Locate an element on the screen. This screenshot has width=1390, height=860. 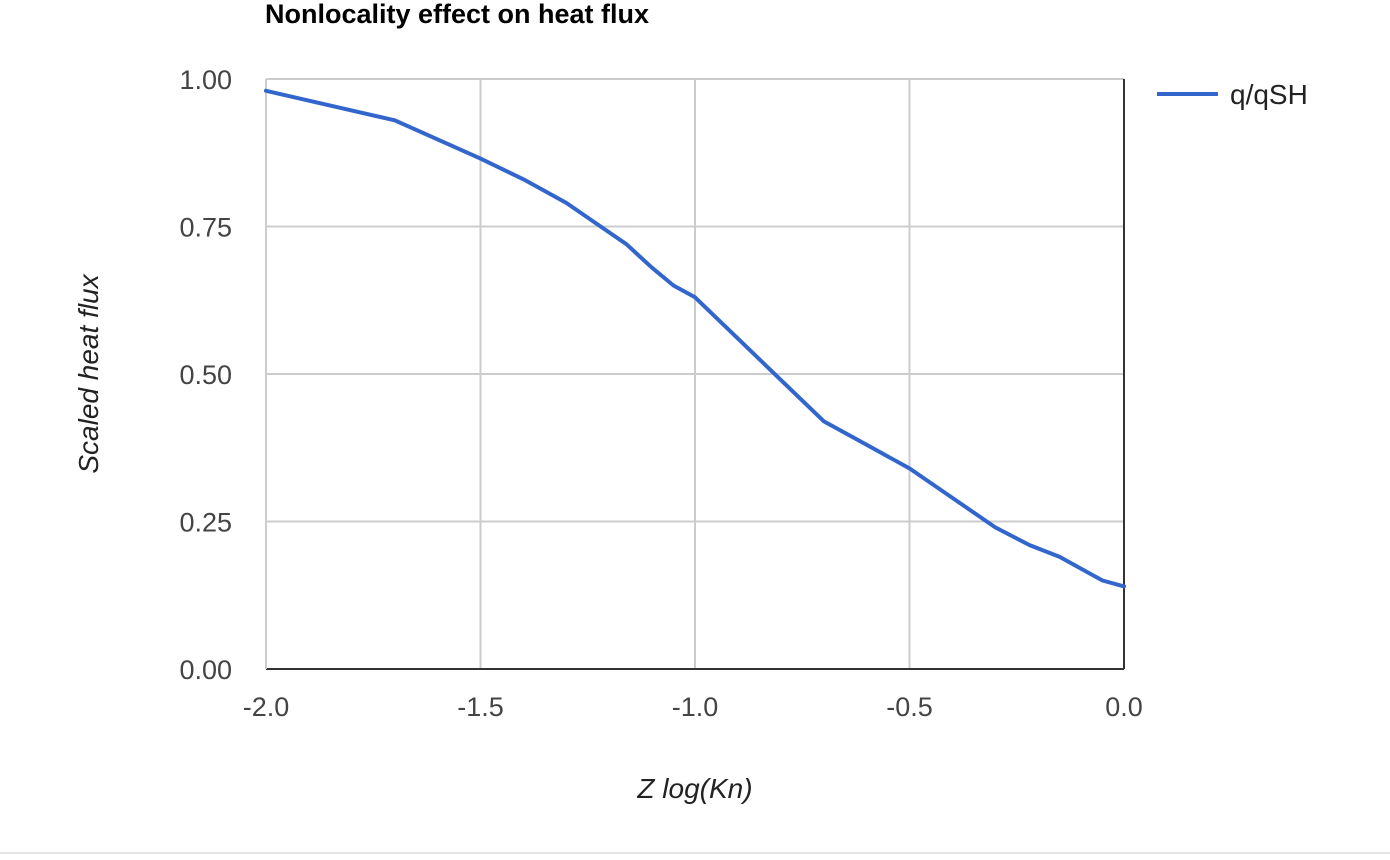
x-axis-title: Z log(Kn) is located at coordinates (694, 788).